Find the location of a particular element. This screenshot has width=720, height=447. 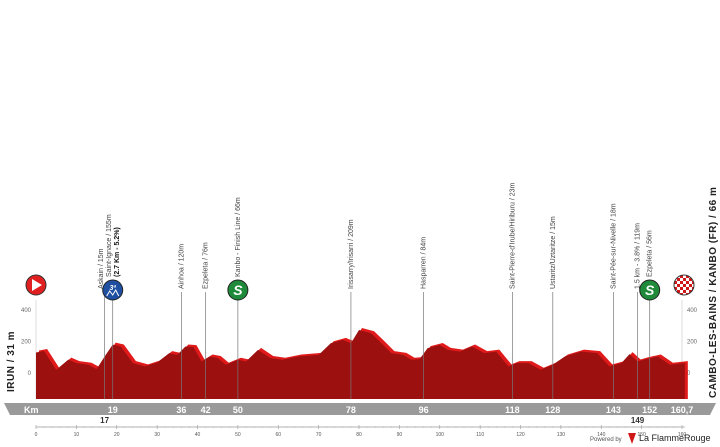

waypoint-km-label: 50 is located at coordinates (238, 410).